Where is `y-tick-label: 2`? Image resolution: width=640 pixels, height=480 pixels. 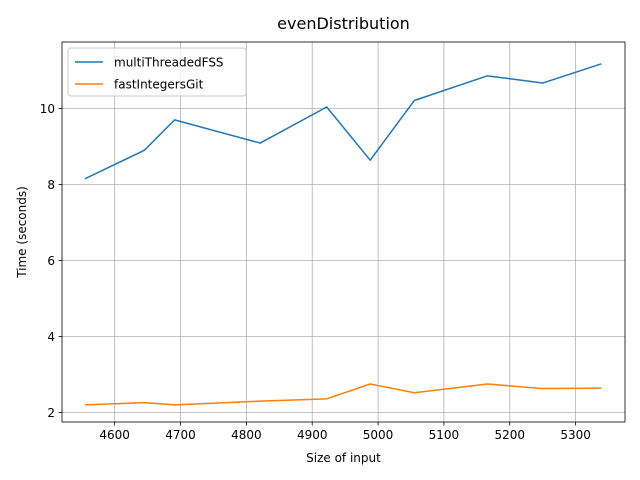 y-tick-label: 2 is located at coordinates (51, 413).